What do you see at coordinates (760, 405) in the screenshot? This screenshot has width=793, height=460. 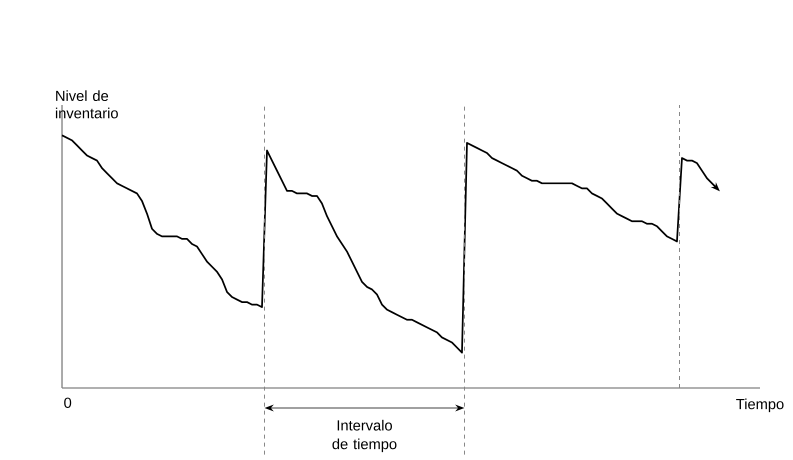 I see `x-axis-title: Tiempo` at bounding box center [760, 405].